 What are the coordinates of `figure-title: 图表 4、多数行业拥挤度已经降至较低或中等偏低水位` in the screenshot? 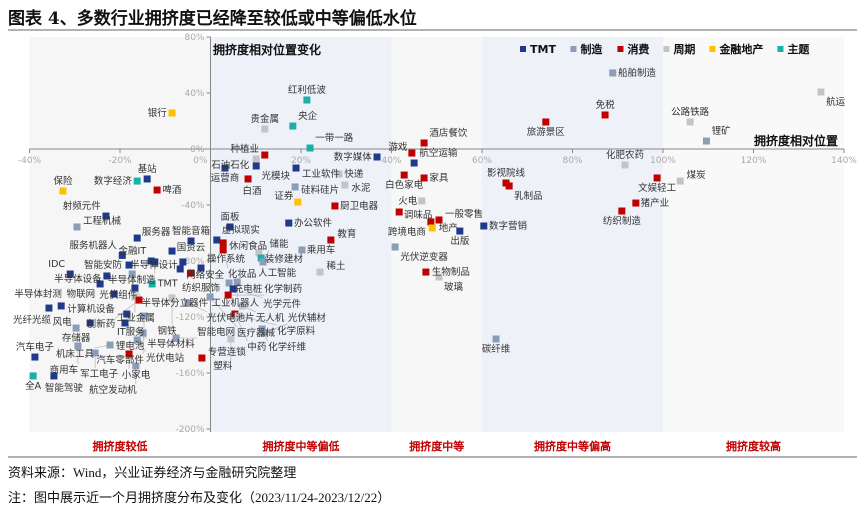 It's located at (212, 19).